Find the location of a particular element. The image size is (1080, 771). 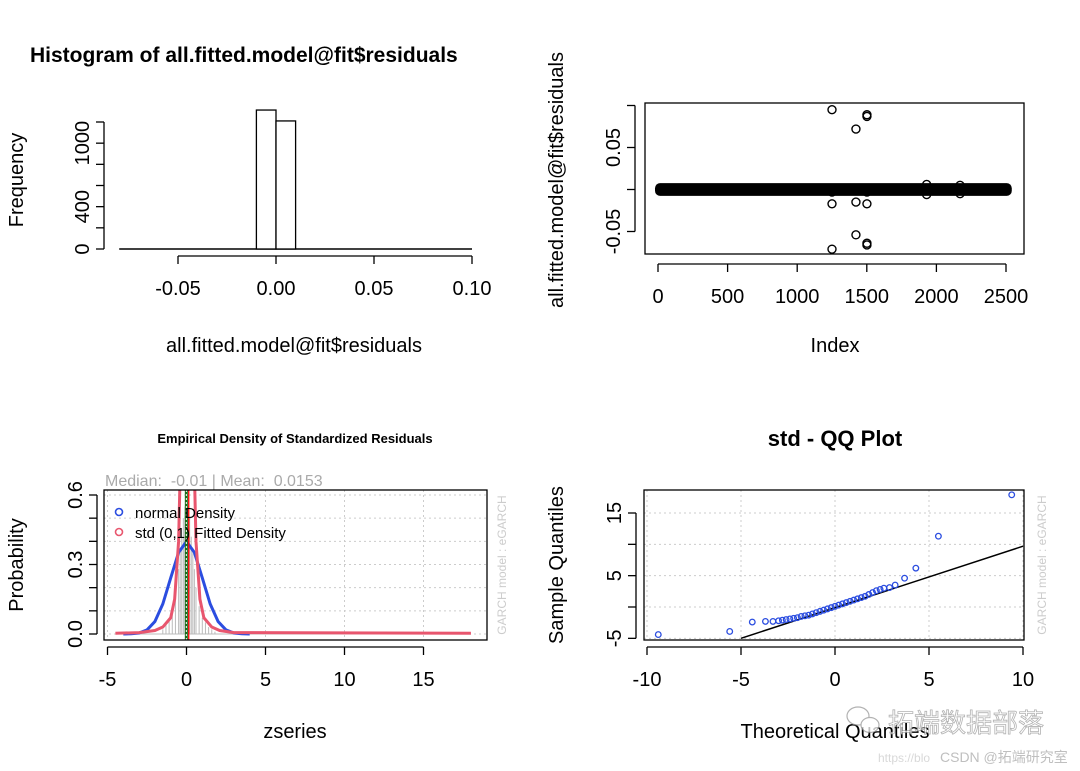

density-x-label: zseries is located at coordinates (294, 732).